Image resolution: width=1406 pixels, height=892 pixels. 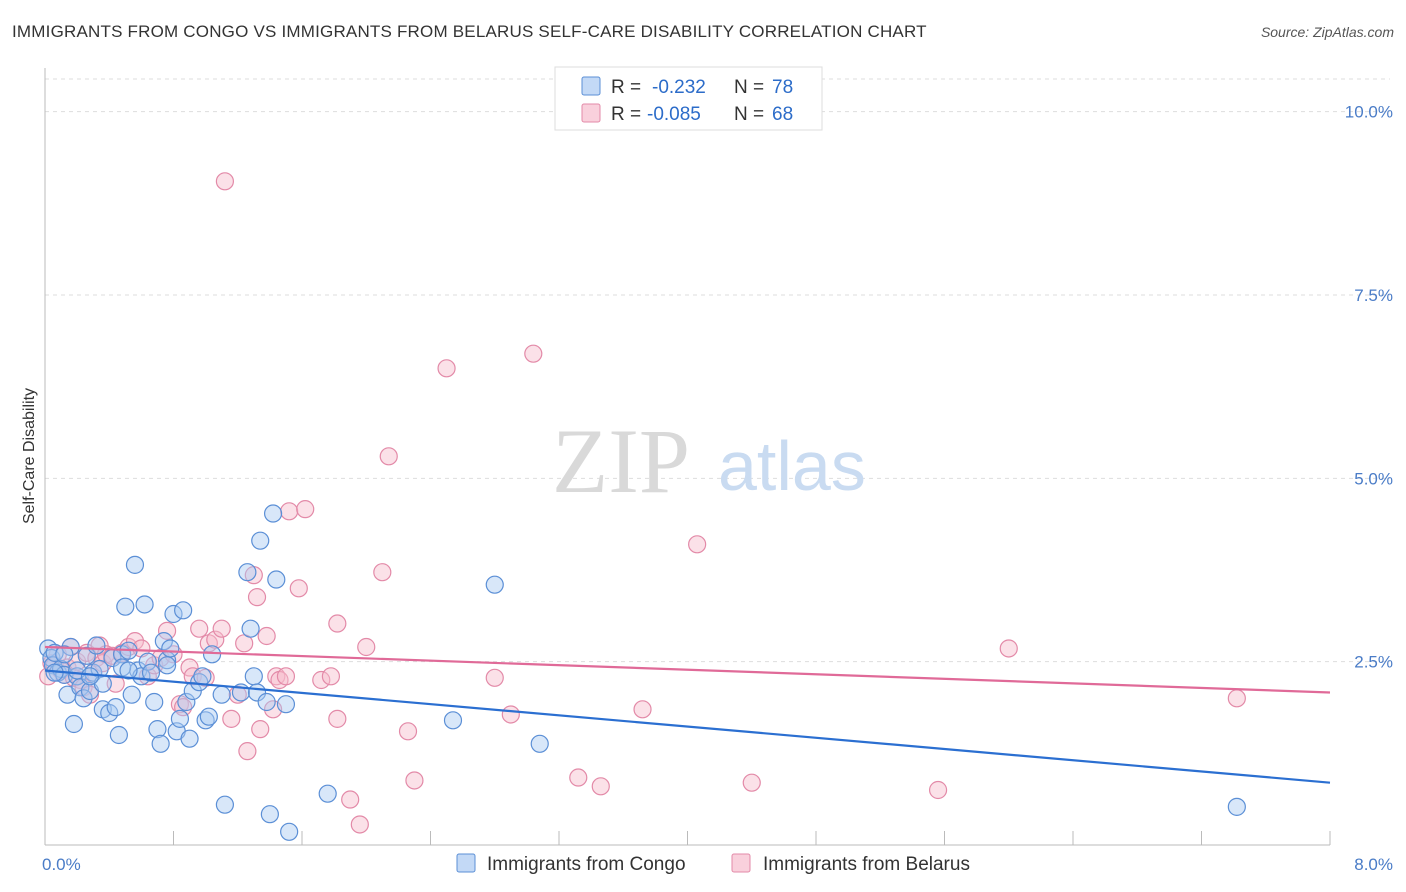 I want to click on y-tick-label: 5.0%, so click(x=1373, y=478).